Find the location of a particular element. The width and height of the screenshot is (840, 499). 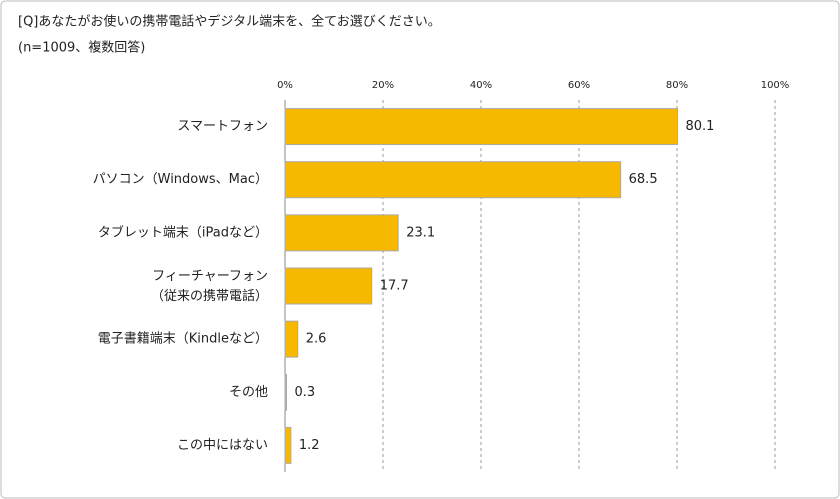

value-label: 2.6 is located at coordinates (316, 339).